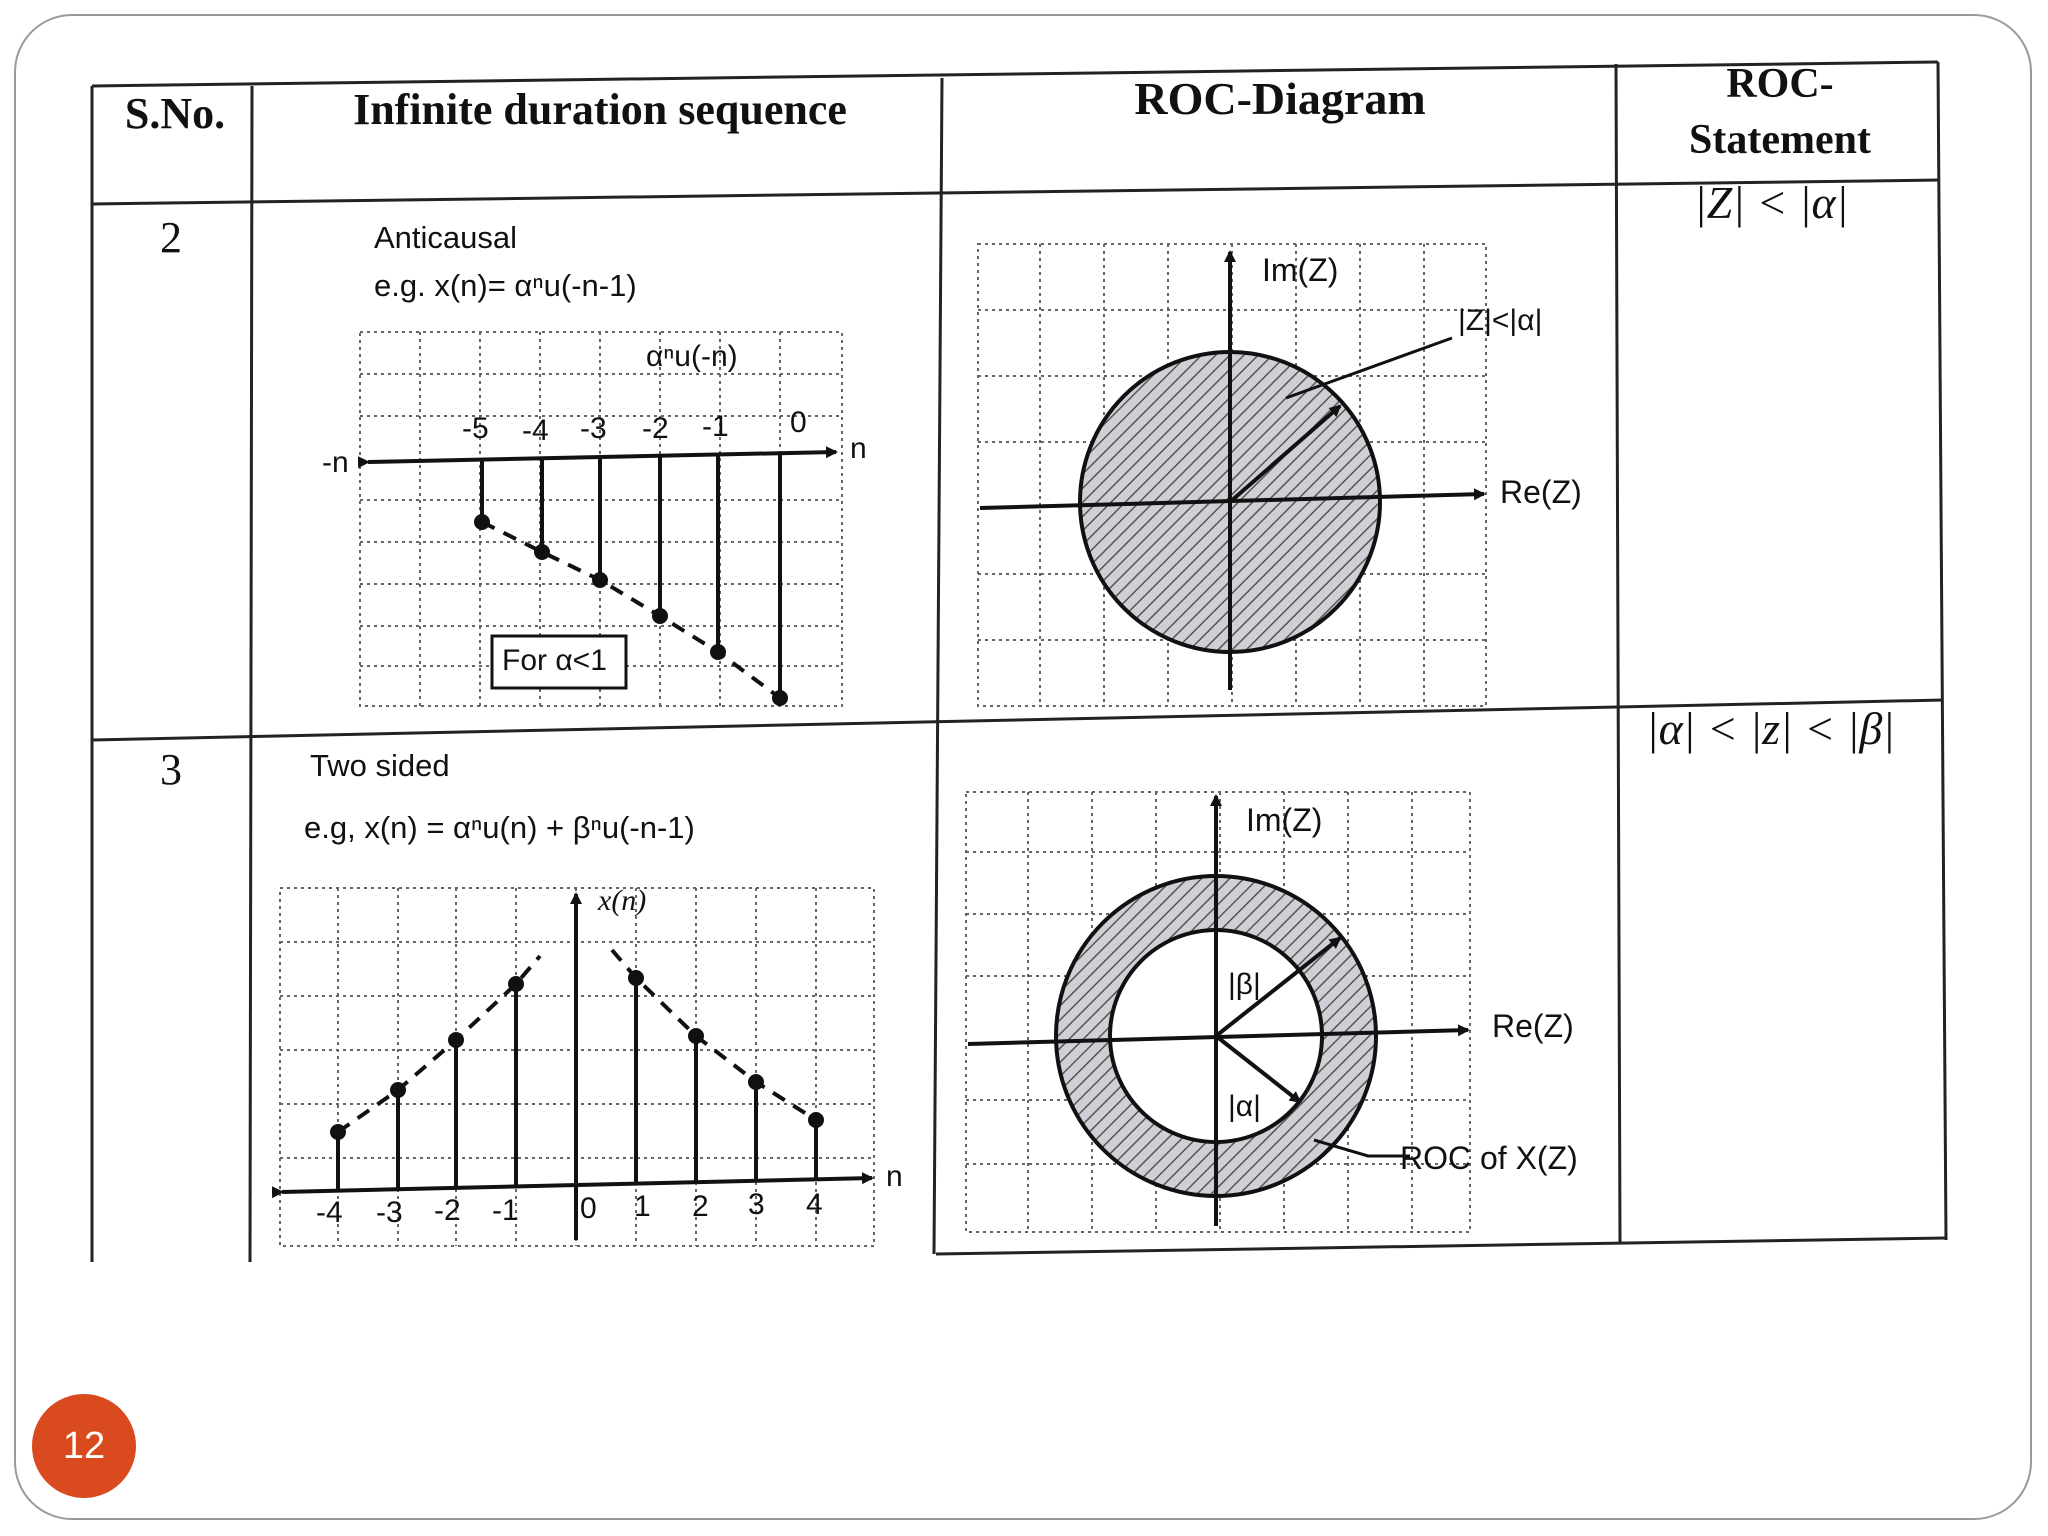 The height and width of the screenshot is (1536, 2048). I want to click on header-sequence: Infinite duration sequence, so click(600, 109).